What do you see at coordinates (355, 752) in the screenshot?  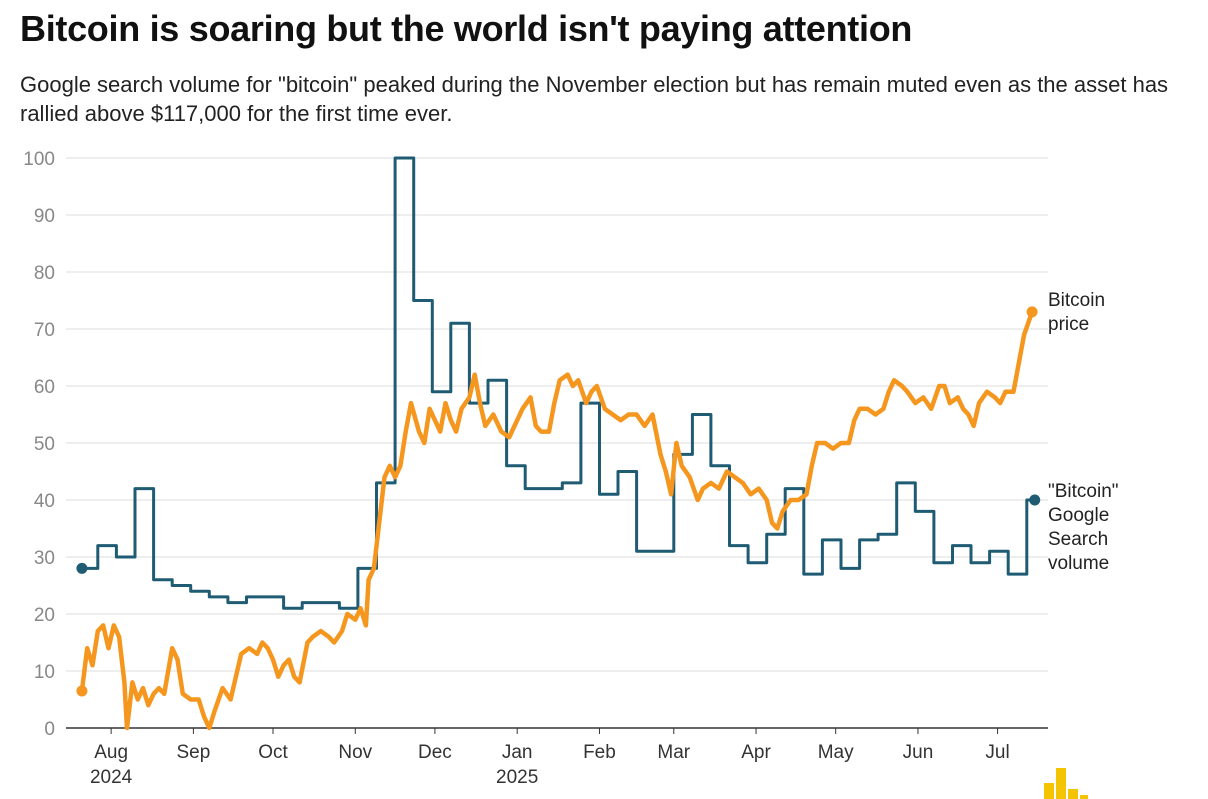 I see `x-tick-label-nov: Nov` at bounding box center [355, 752].